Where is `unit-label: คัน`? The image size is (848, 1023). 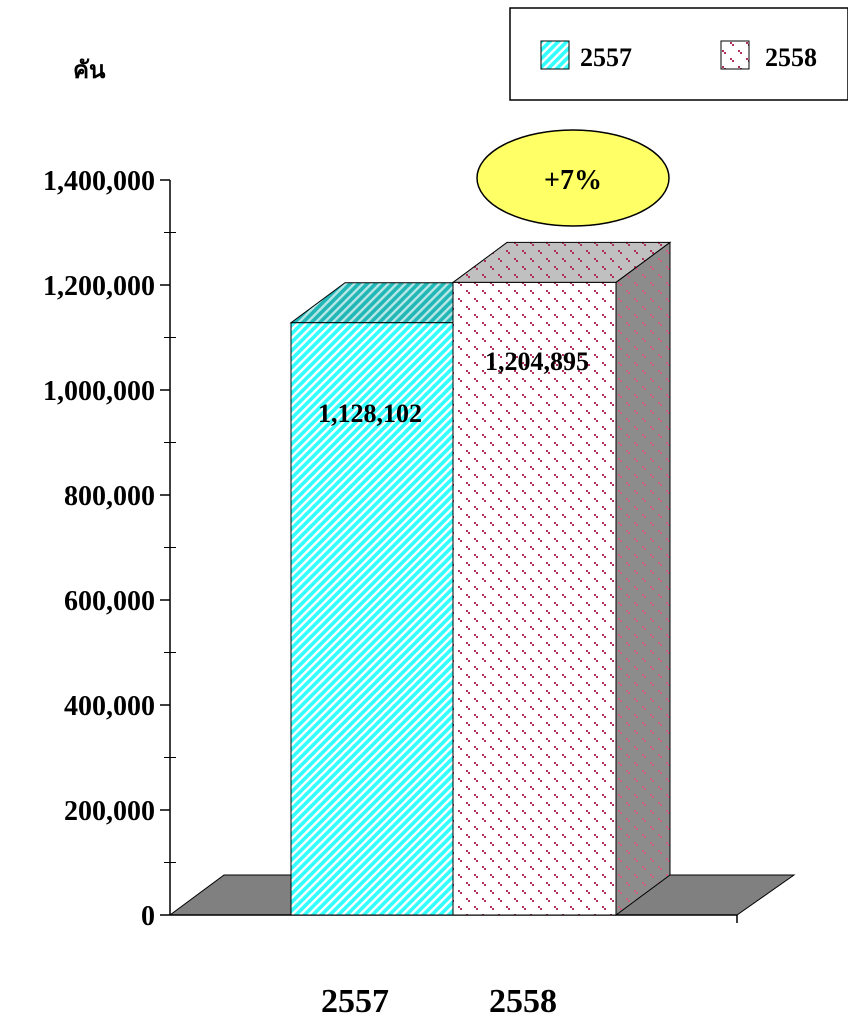
unit-label: คัน is located at coordinates (89, 71).